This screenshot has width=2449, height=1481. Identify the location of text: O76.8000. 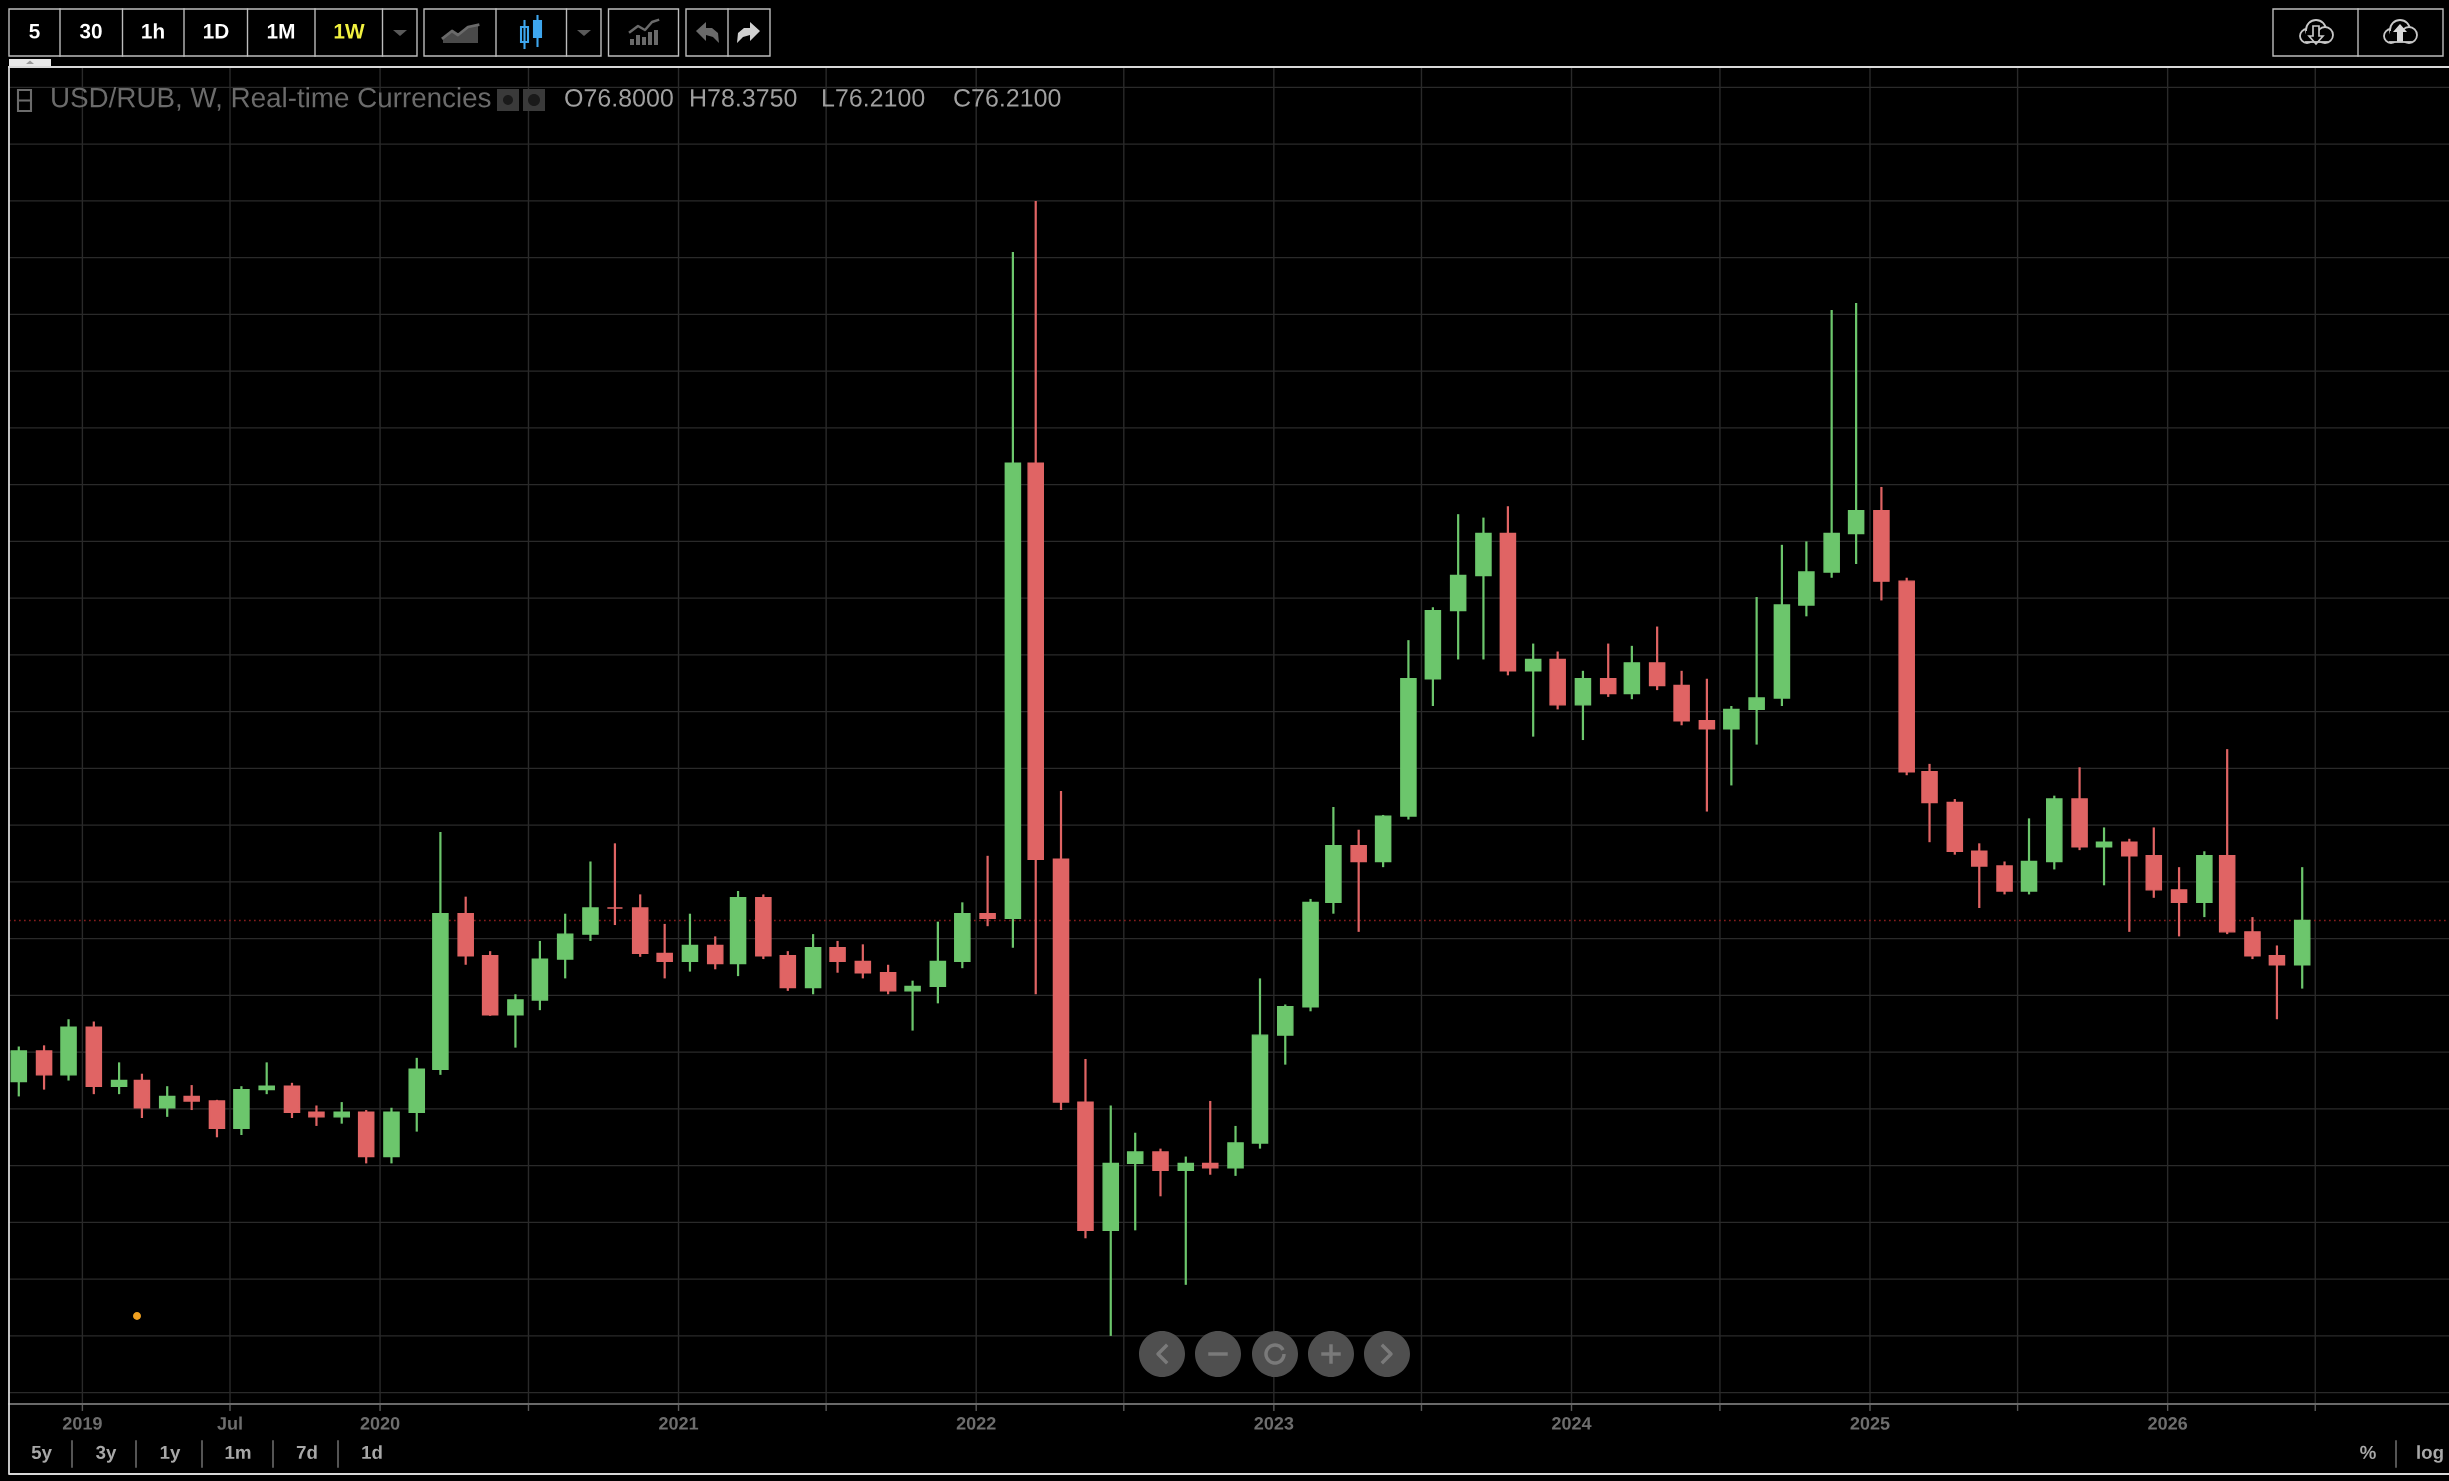
(619, 98).